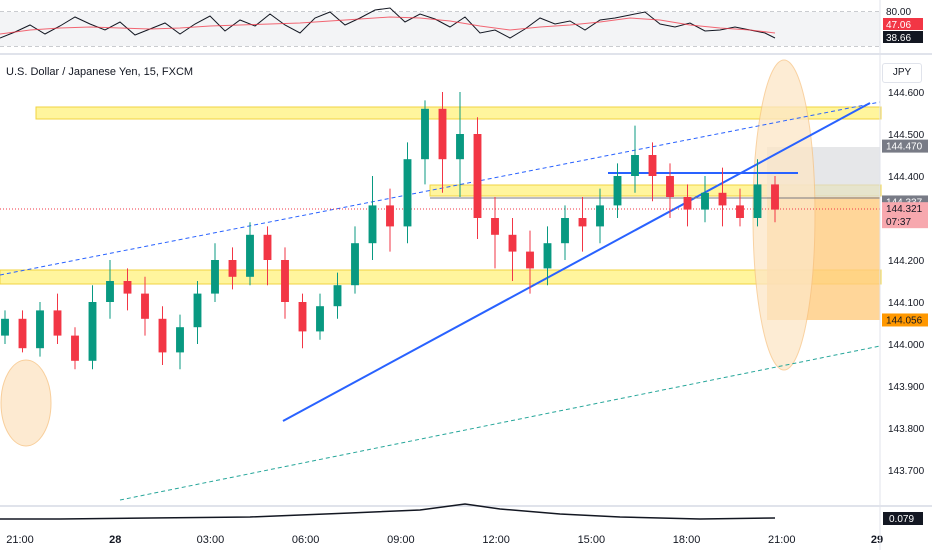 The image size is (932, 555). Describe the element at coordinates (211, 540) in the screenshot. I see `time-tick-label: 03:00` at that location.